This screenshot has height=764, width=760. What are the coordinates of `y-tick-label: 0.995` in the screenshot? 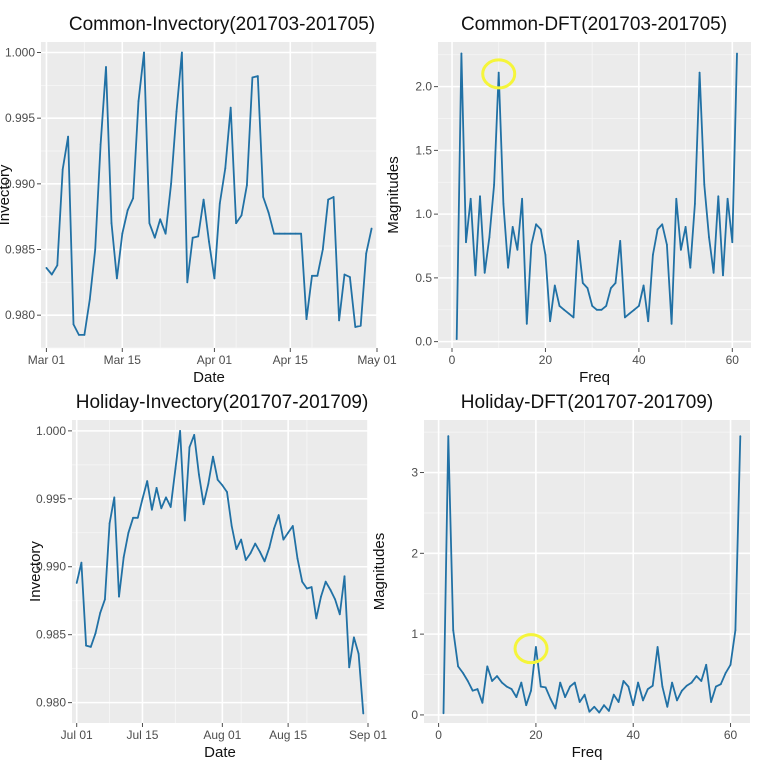 It's located at (20, 118).